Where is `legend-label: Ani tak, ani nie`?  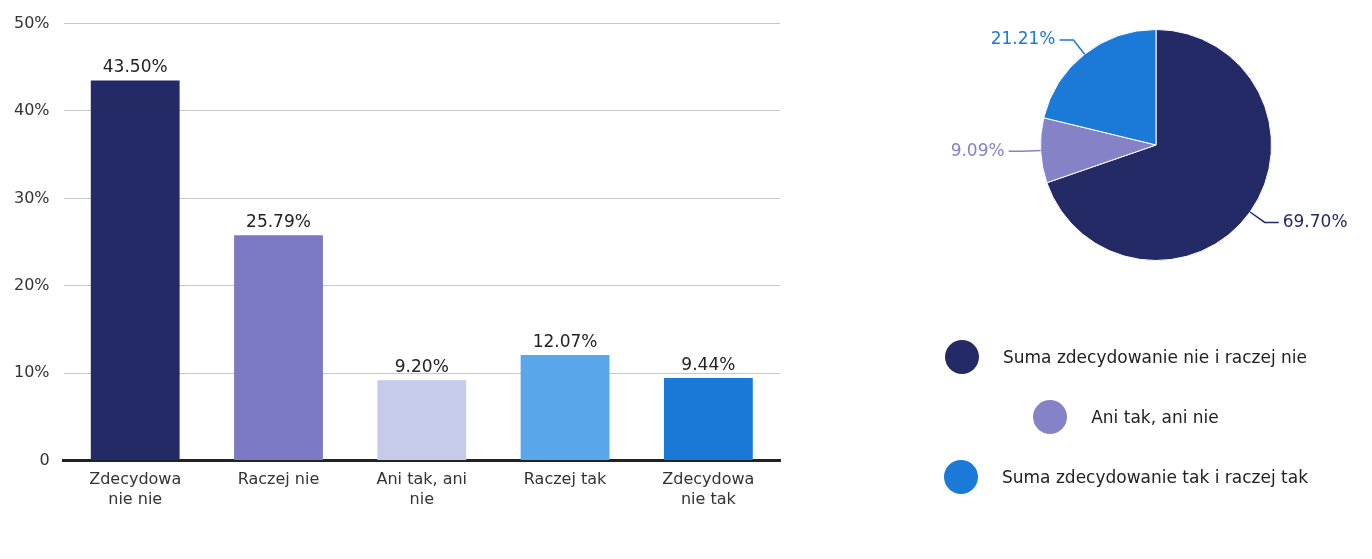
legend-label: Ani tak, ani nie is located at coordinates (1155, 417).